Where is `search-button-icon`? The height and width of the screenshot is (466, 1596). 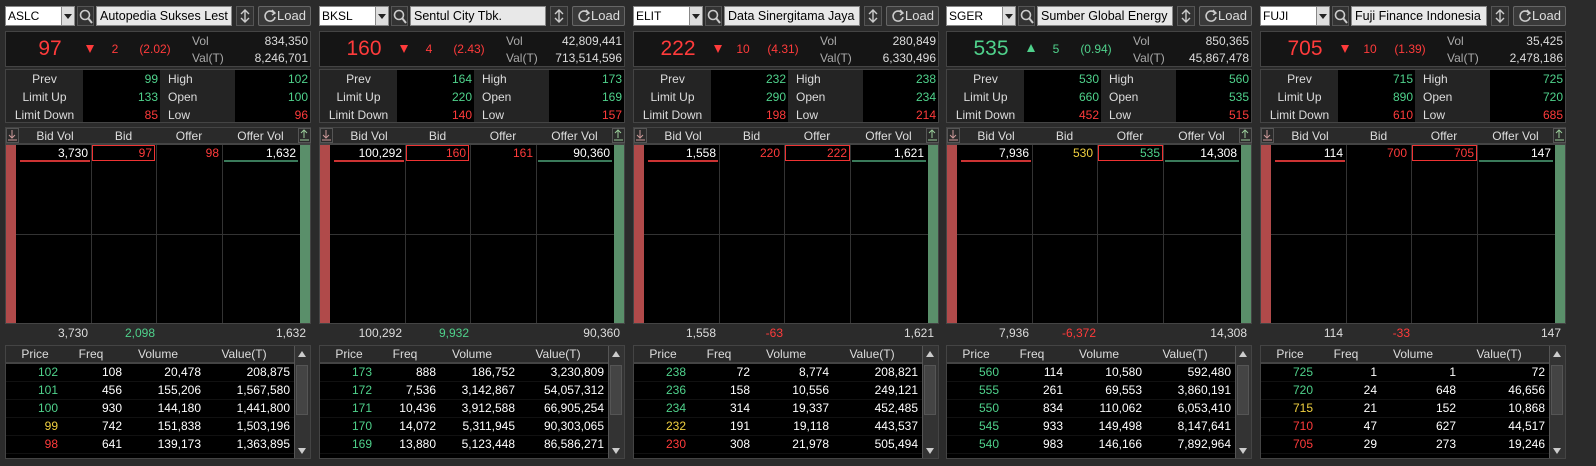 search-button-icon is located at coordinates (400, 16).